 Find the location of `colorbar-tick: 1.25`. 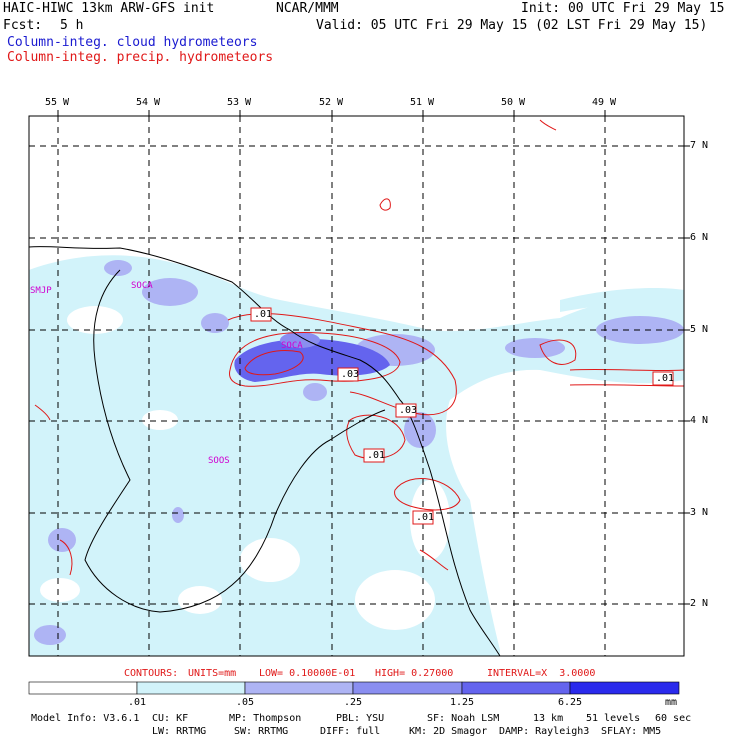

colorbar-tick: 1.25 is located at coordinates (462, 702).